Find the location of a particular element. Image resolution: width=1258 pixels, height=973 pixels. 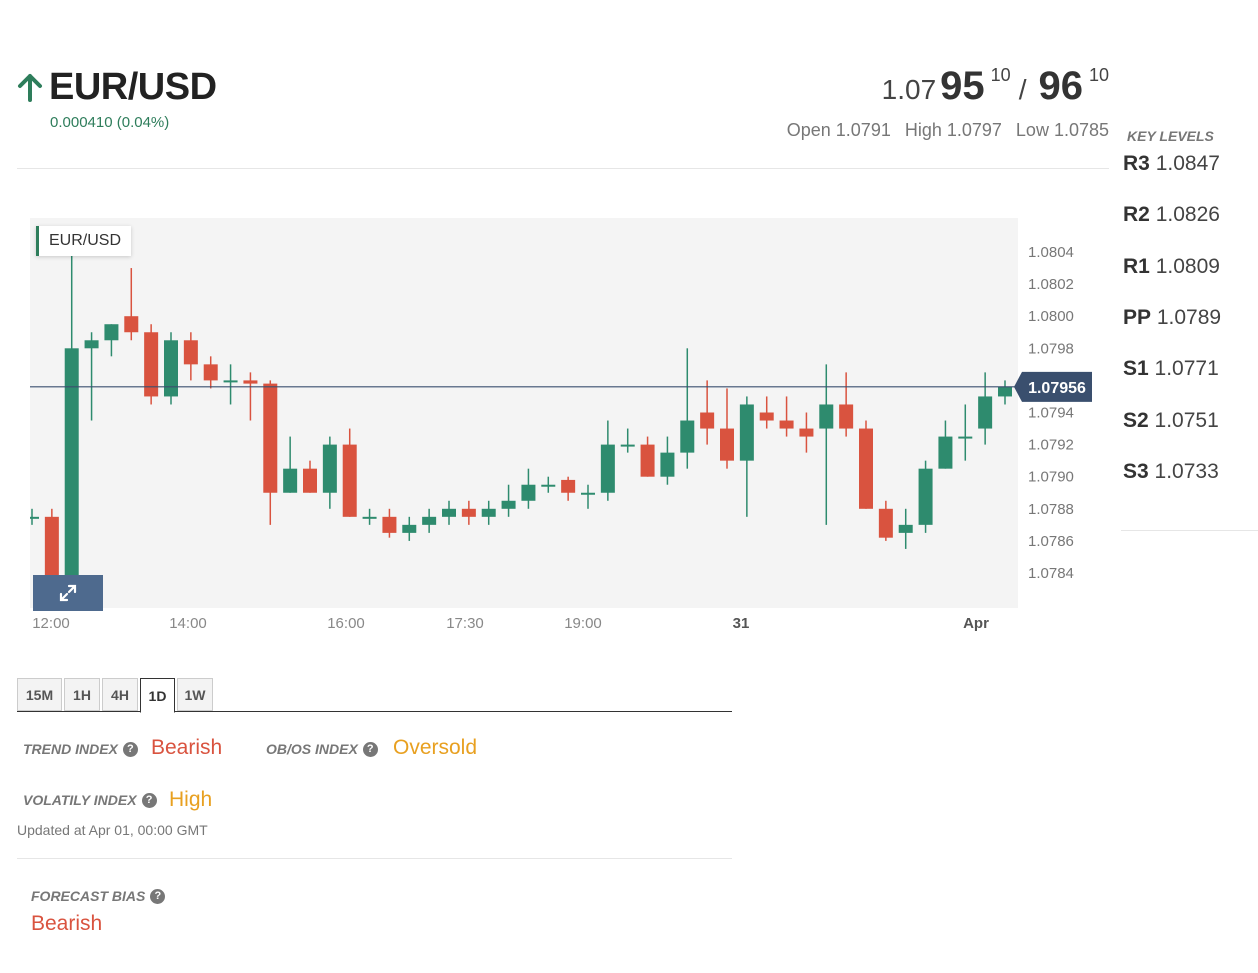

x-tick-label: 14:00 is located at coordinates (188, 623).